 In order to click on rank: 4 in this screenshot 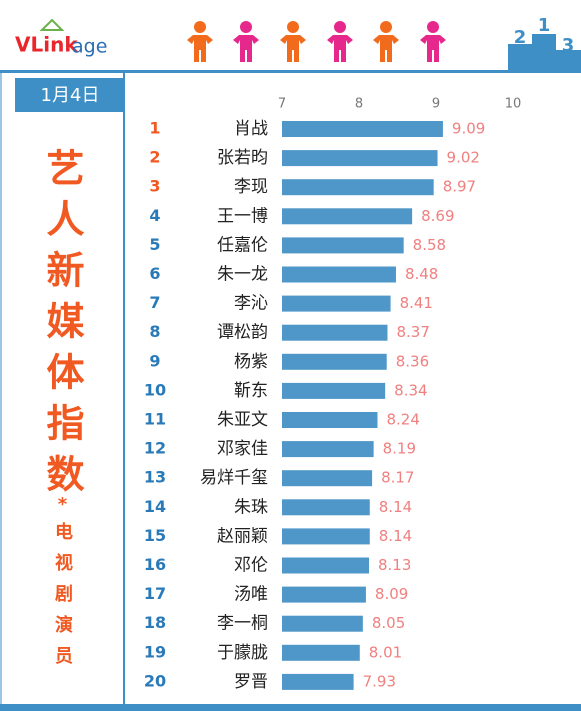, I will do `click(154, 215)`.